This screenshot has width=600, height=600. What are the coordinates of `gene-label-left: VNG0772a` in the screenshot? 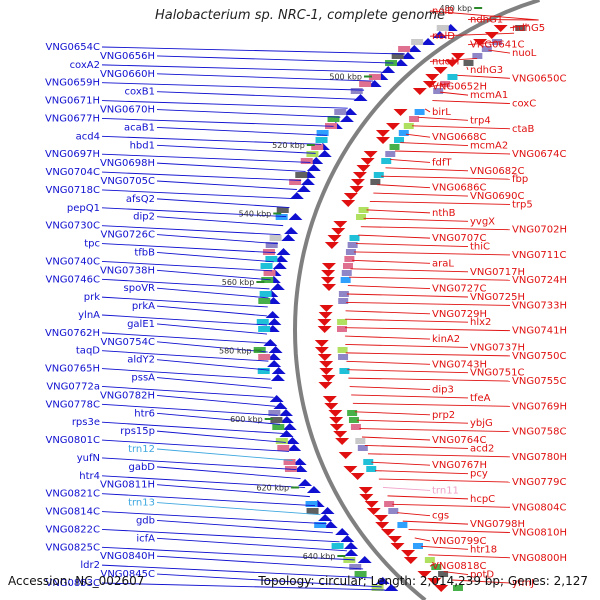 It's located at (73, 386).